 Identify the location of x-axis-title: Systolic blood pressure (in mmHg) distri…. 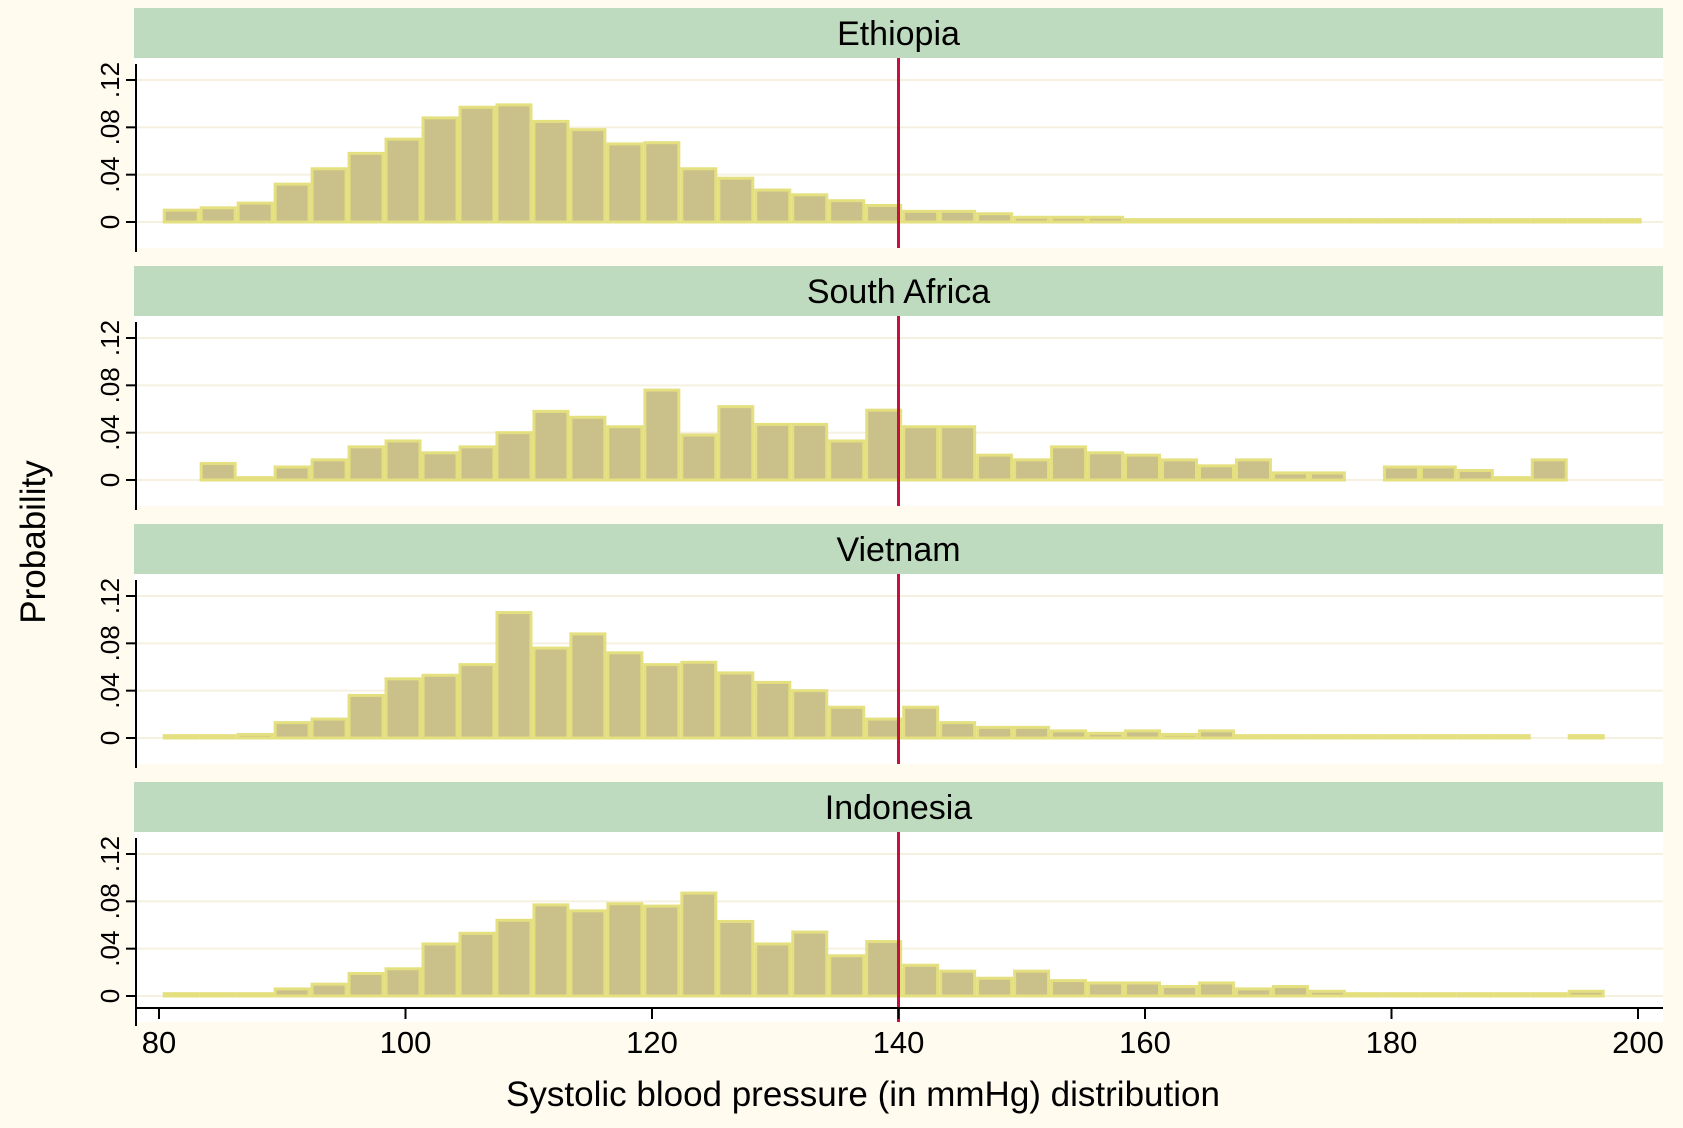
(863, 1094).